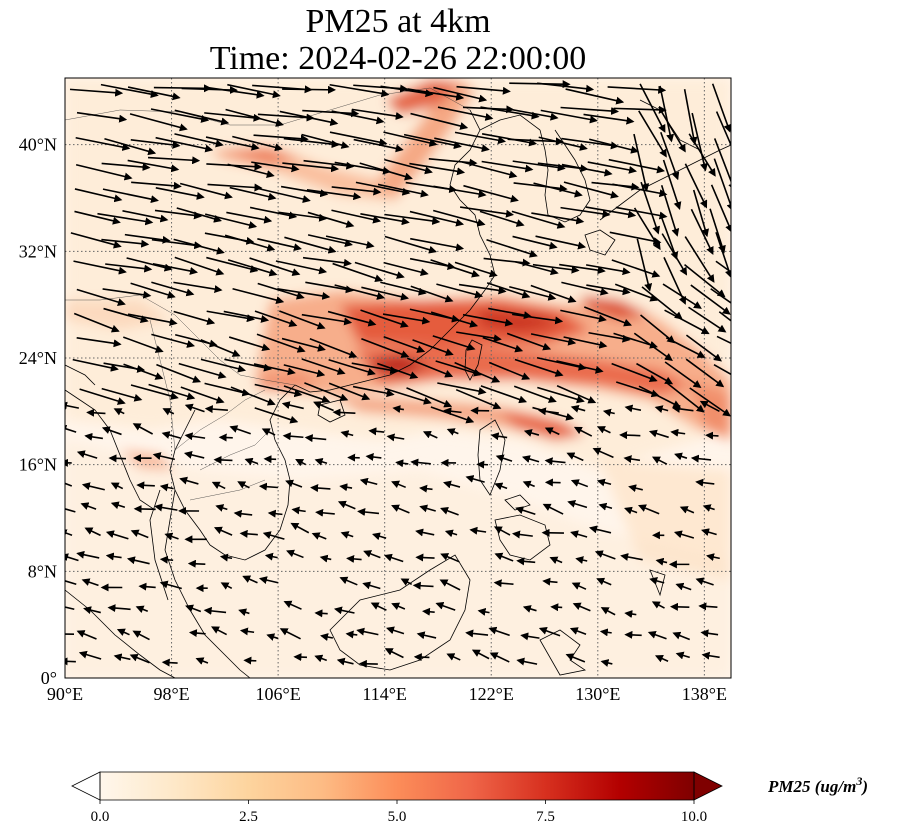 The image size is (905, 836). What do you see at coordinates (398, 21) in the screenshot?
I see `map-title: PM25 at 4km` at bounding box center [398, 21].